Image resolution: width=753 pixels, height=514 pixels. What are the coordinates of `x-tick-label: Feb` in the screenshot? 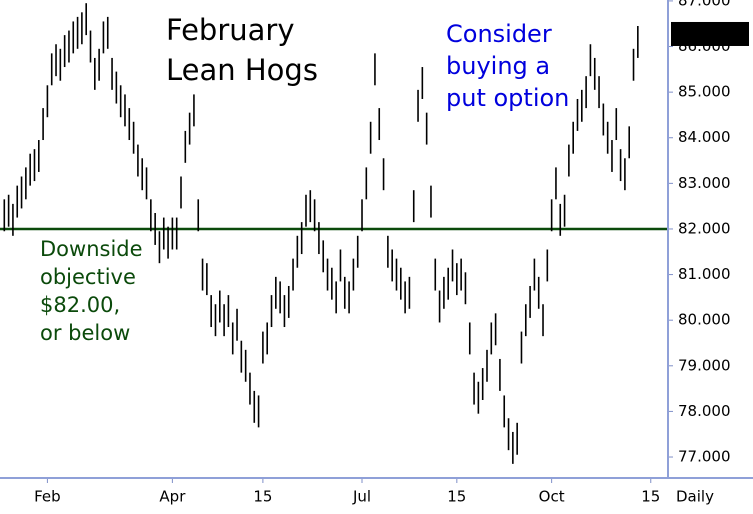 It's located at (47, 497).